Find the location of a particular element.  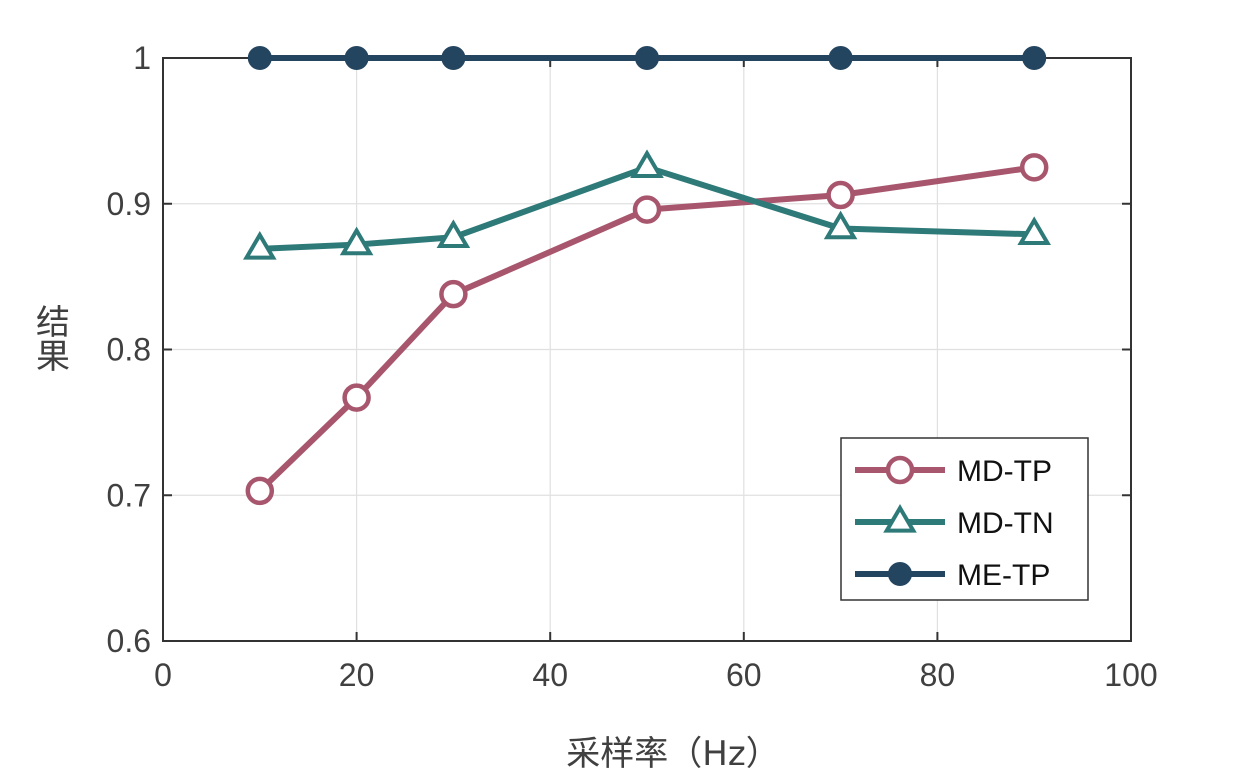

y-tick-label: 0.8 is located at coordinates (129, 350).